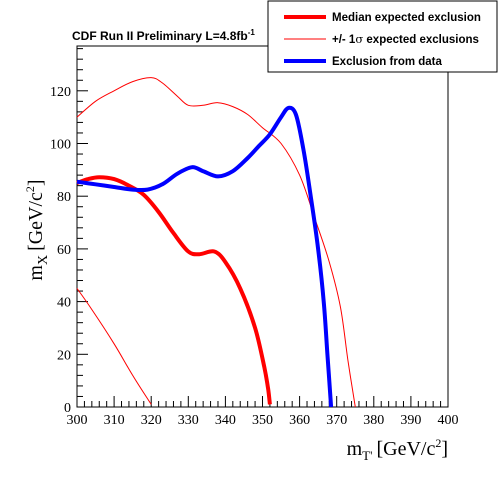 This screenshot has height=478, width=498. I want to click on y-tick-label: 100, so click(60, 144).